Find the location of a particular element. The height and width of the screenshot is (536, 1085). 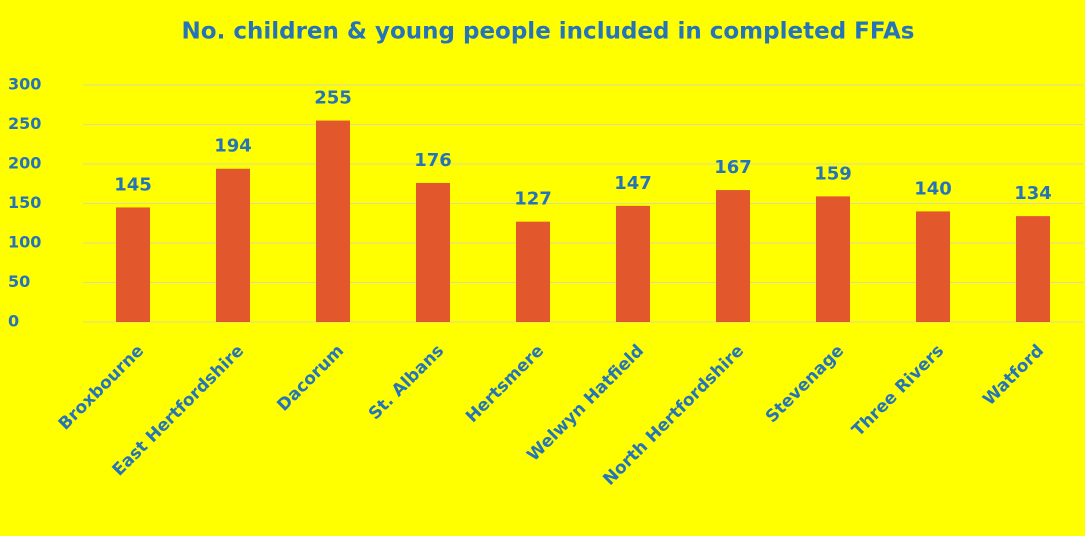

y-tick-label: 0 is located at coordinates (13, 321).